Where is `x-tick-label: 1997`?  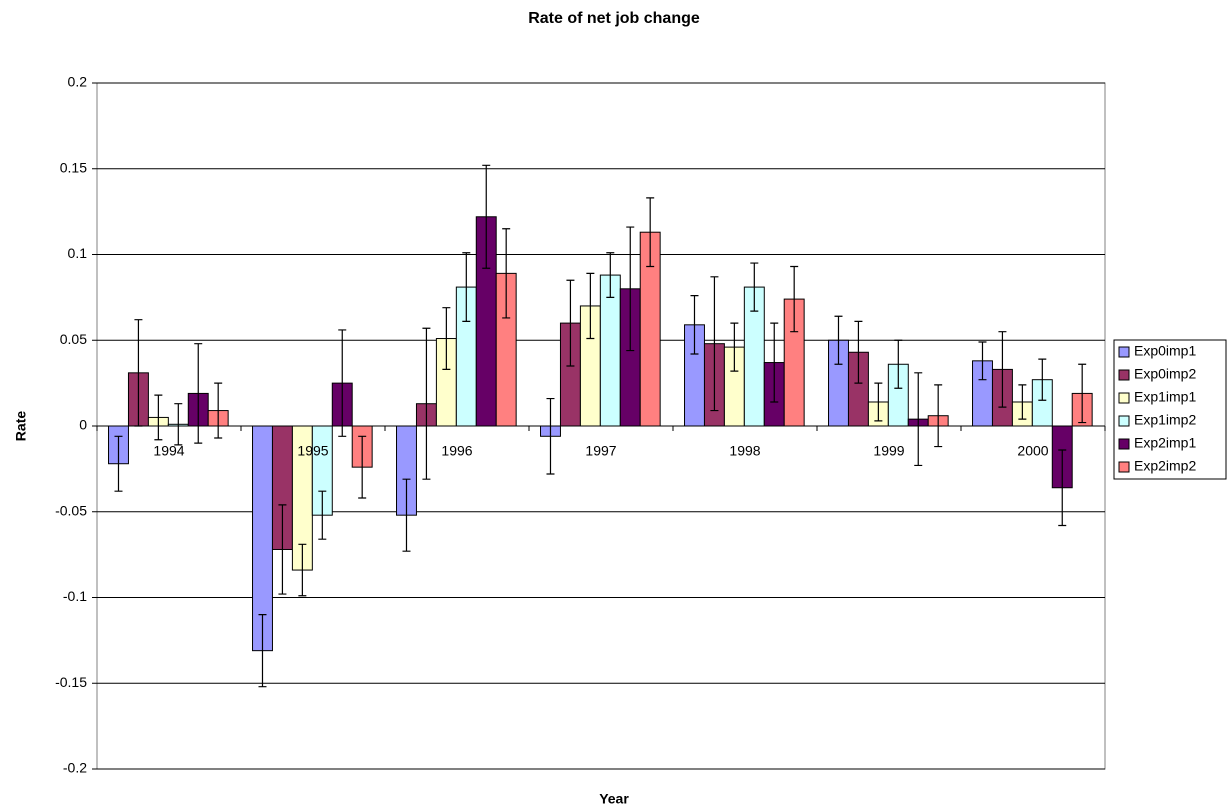 x-tick-label: 1997 is located at coordinates (600, 451).